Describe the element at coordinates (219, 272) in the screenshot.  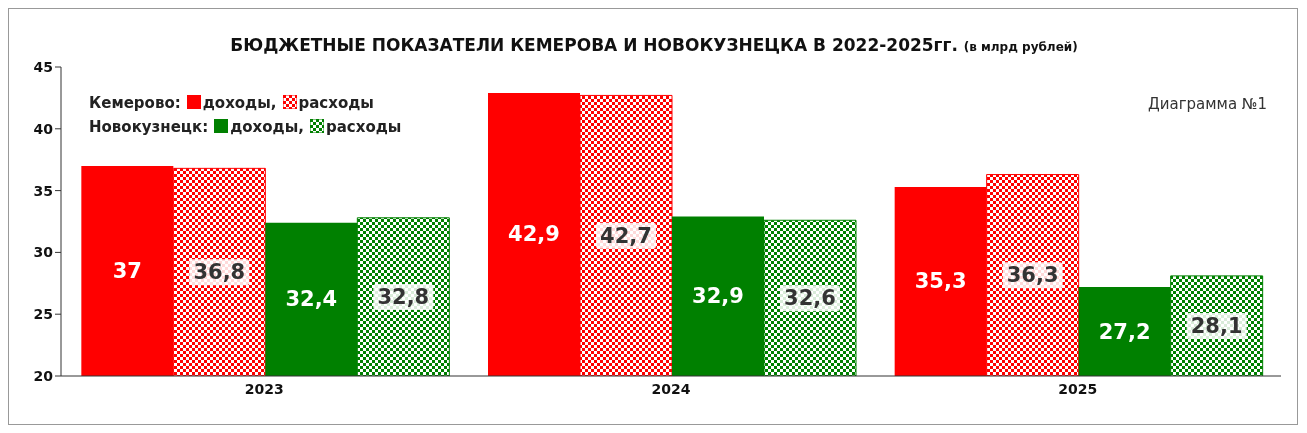
I see `data-label: 36,8` at that location.